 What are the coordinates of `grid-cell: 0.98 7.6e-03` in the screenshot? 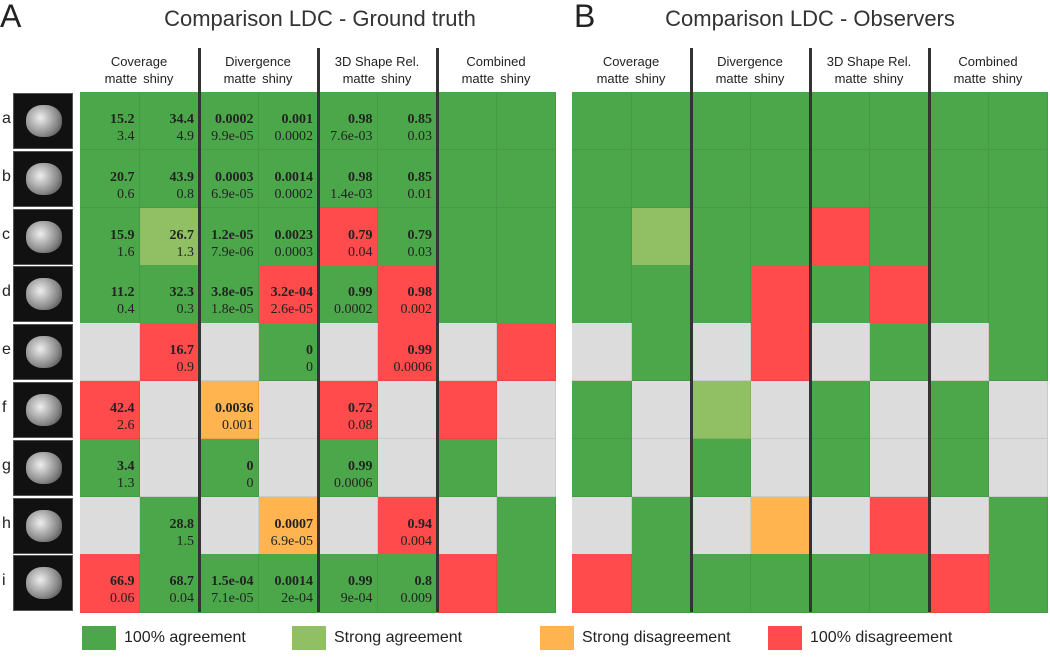 It's located at (348, 121).